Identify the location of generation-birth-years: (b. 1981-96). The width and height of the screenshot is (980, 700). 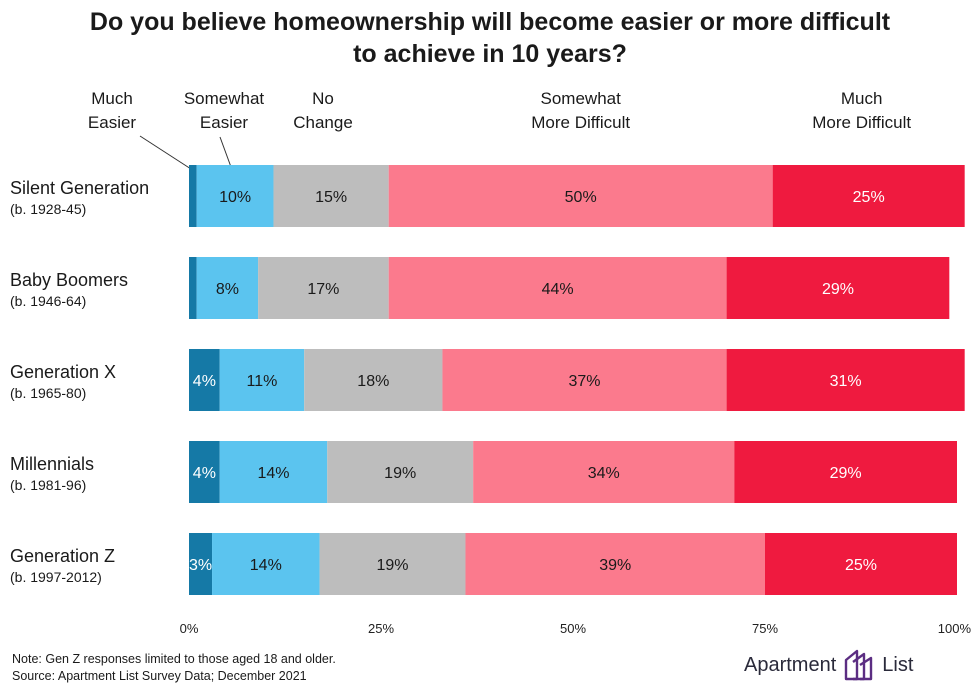
(48, 485).